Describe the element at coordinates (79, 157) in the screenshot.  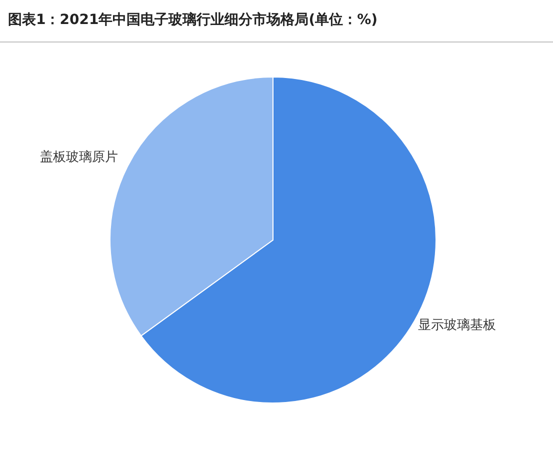
I see `slice-label: 盖板玻璃原片` at that location.